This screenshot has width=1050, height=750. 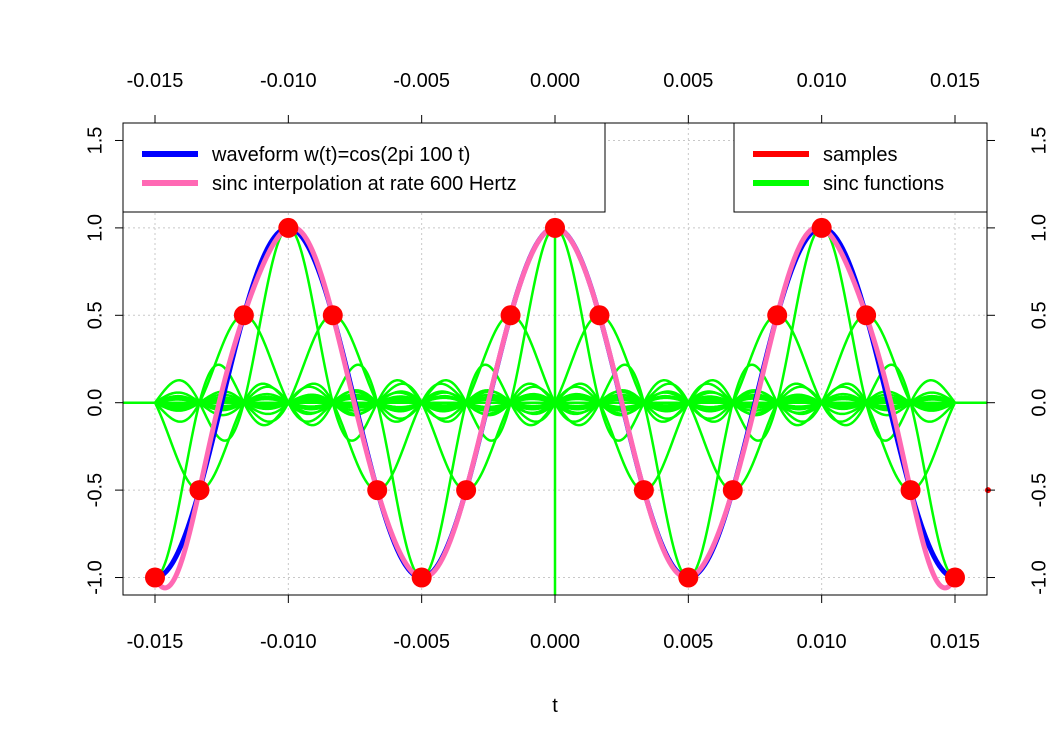 I want to click on y-tick-label-left: -1.0, so click(x=95, y=577).